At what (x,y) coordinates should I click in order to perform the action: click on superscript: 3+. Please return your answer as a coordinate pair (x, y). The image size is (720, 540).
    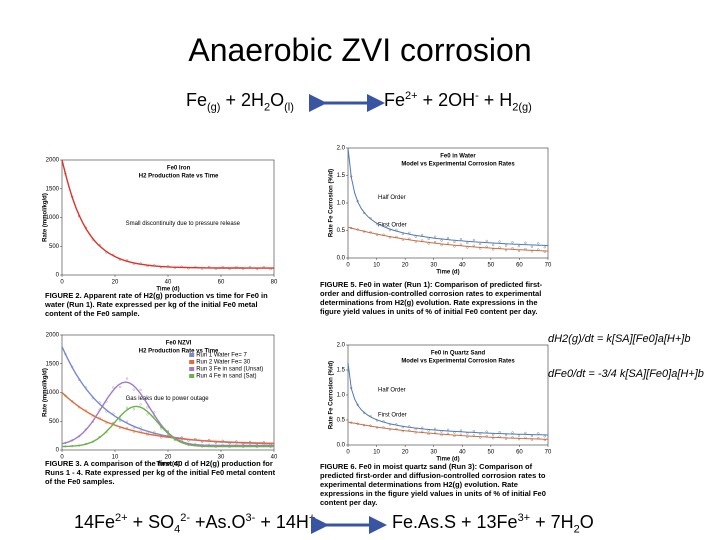
    Looking at the image, I should click on (524, 518).